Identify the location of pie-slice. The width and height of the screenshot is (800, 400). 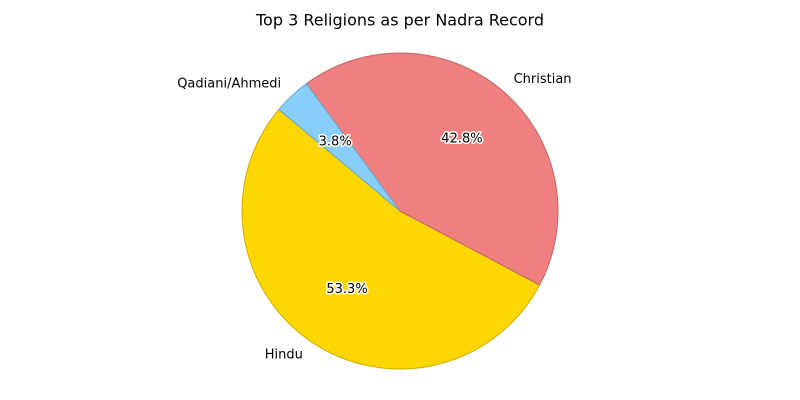
(339, 147).